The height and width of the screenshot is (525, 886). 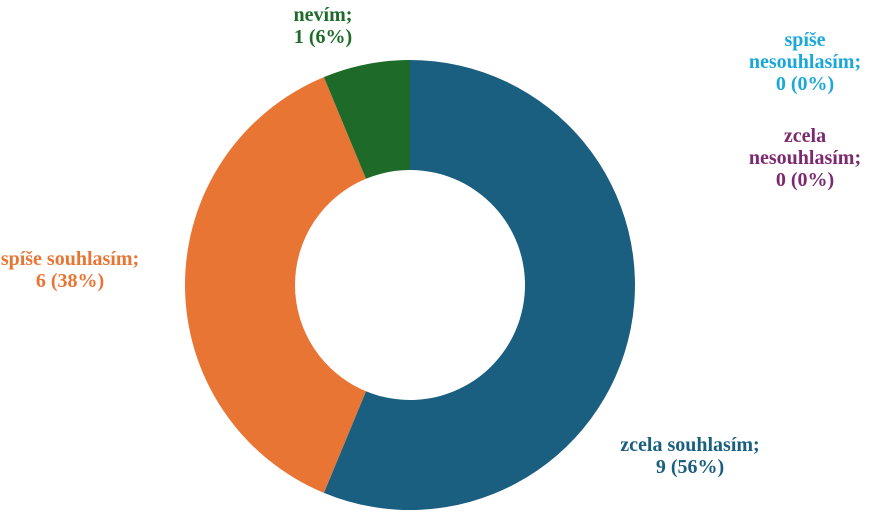 I want to click on value-label: 9 (56%), so click(x=690, y=467).